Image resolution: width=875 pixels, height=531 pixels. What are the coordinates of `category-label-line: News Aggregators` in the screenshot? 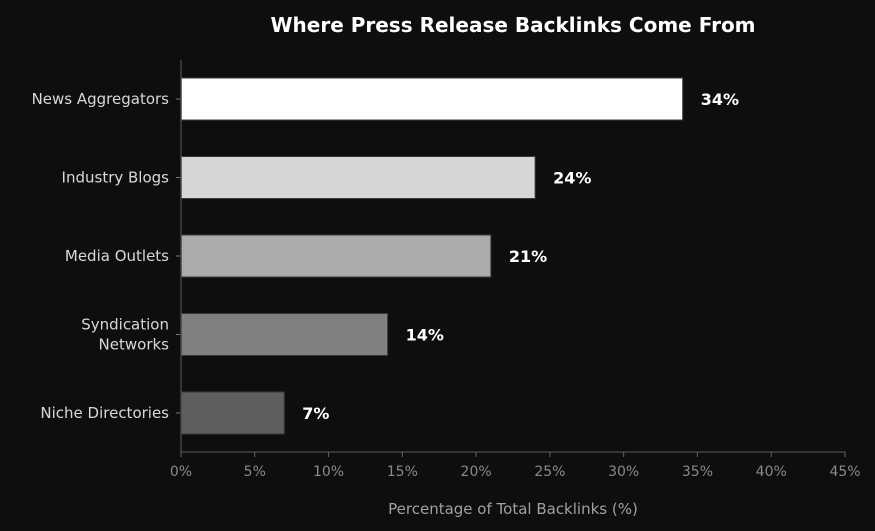 It's located at (101, 99).